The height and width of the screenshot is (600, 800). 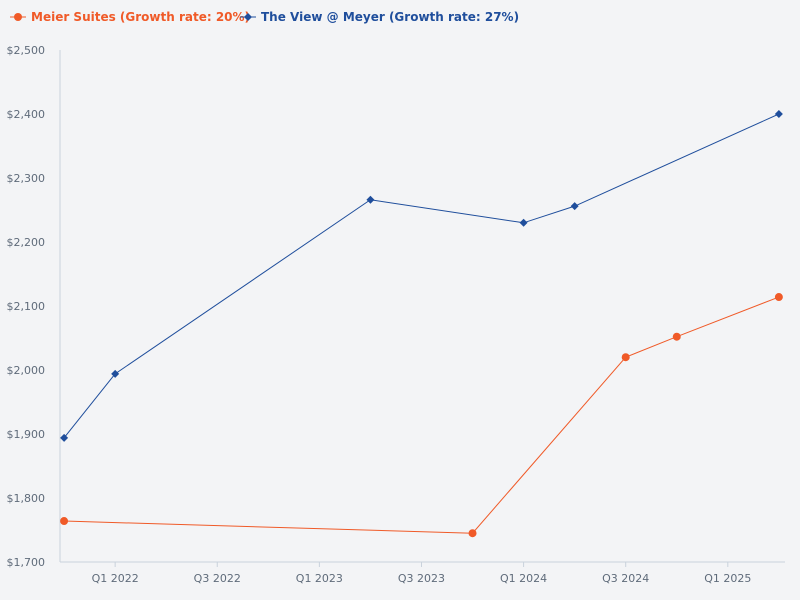 What do you see at coordinates (217, 578) in the screenshot?
I see `x-tick-label: Q3 2022` at bounding box center [217, 578].